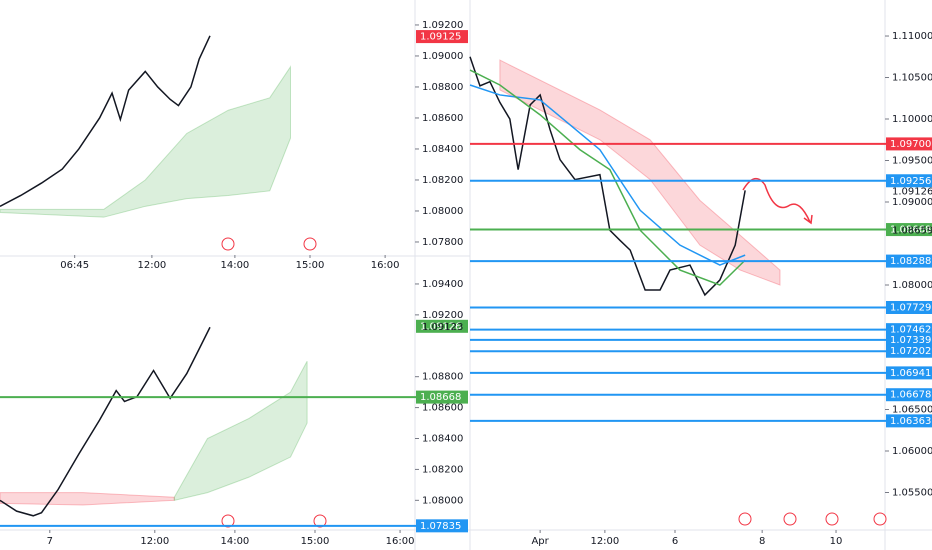 The width and height of the screenshot is (932, 550). What do you see at coordinates (912, 409) in the screenshot?
I see `y-tick-label: 1.06500` at bounding box center [912, 409].